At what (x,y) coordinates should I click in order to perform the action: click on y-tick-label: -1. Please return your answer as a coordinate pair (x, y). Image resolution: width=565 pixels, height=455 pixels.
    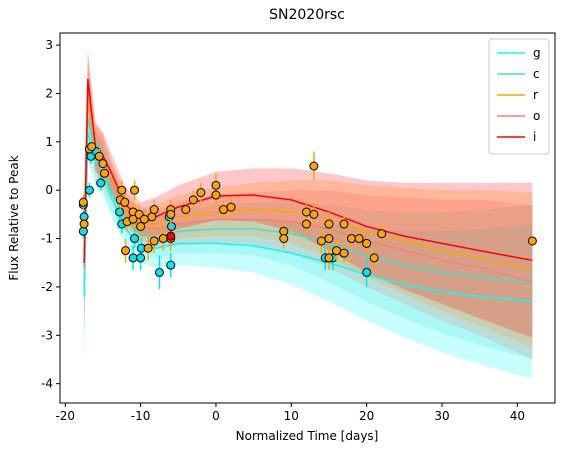
    Looking at the image, I should click on (47, 239).